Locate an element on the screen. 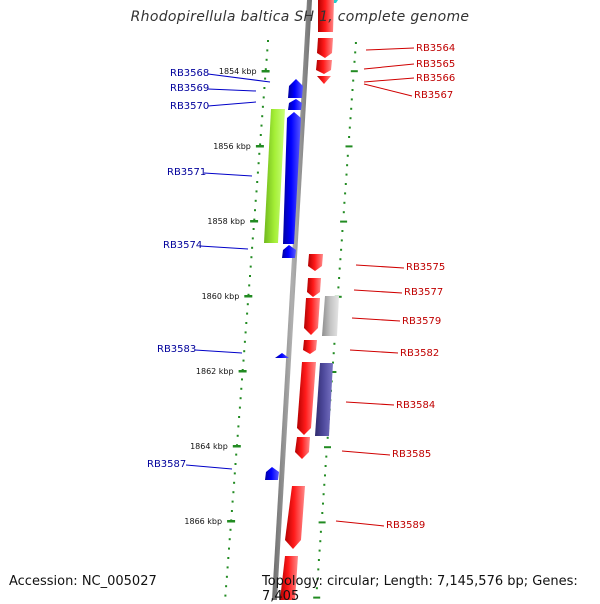 The width and height of the screenshot is (600, 604). gene-label-rb3566: RB3566 is located at coordinates (435, 78).